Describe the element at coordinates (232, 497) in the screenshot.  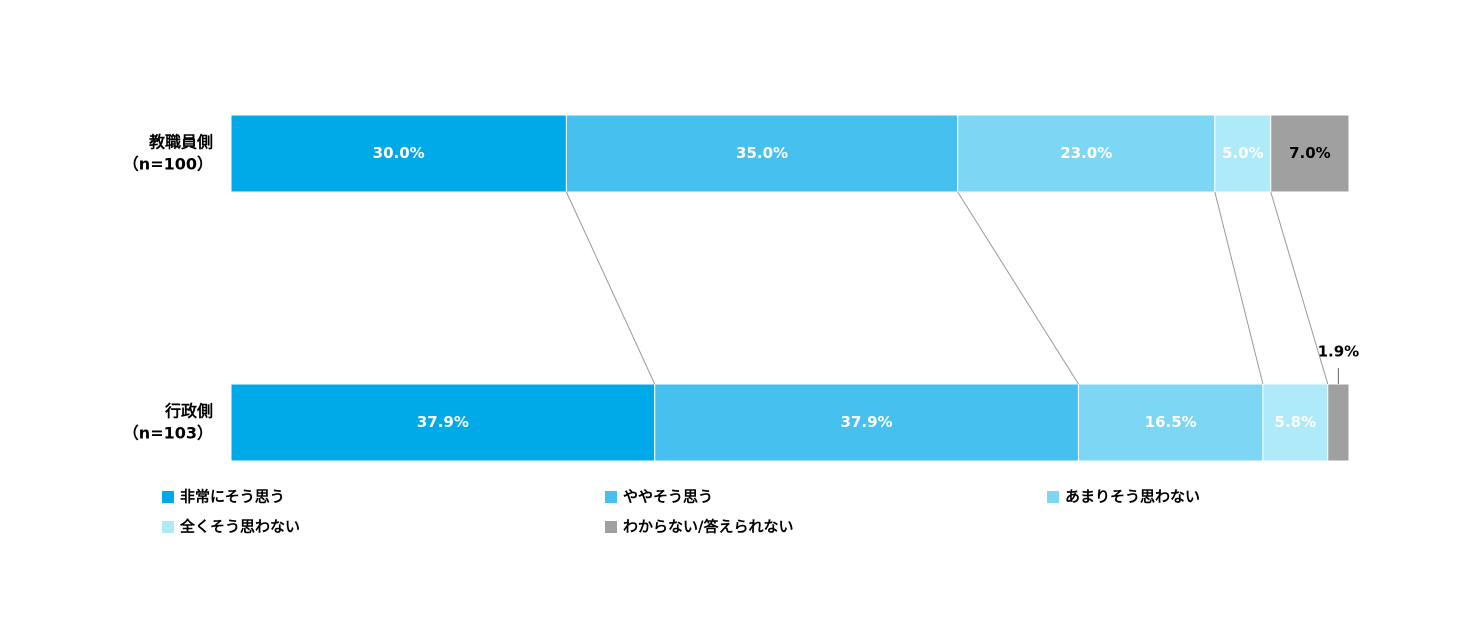
I see `legend-label: 非常にそう思う` at that location.